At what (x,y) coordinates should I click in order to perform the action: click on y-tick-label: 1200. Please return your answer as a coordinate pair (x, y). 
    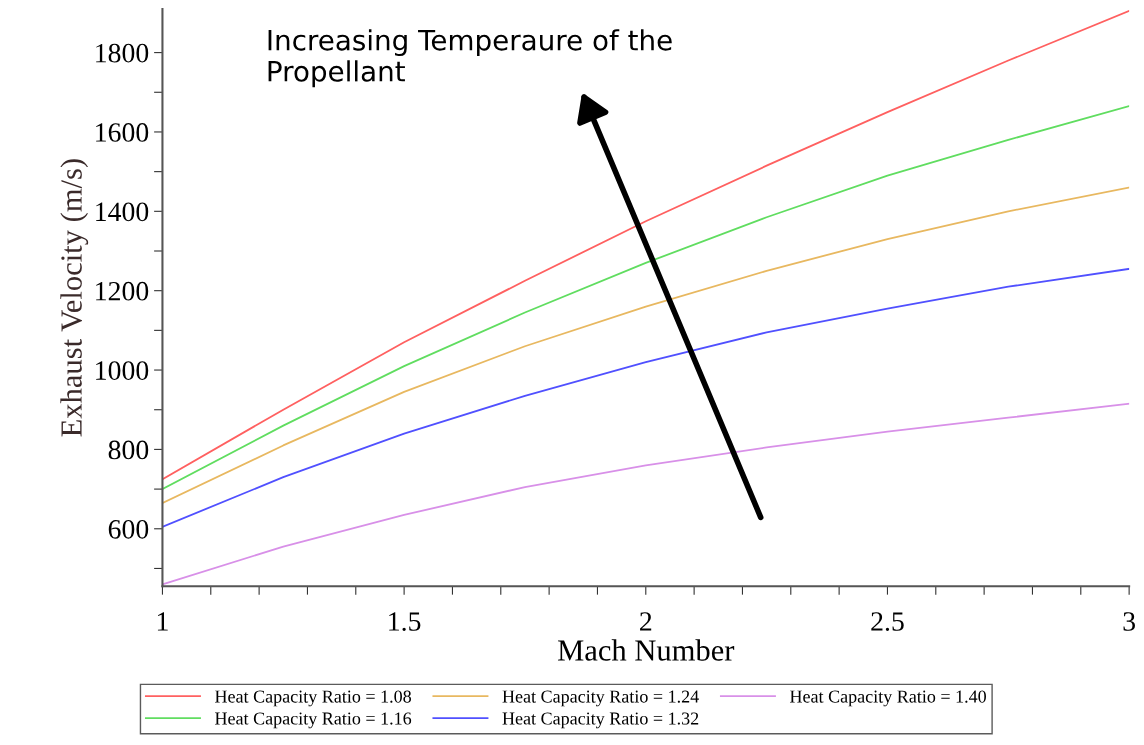
    Looking at the image, I should click on (122, 291).